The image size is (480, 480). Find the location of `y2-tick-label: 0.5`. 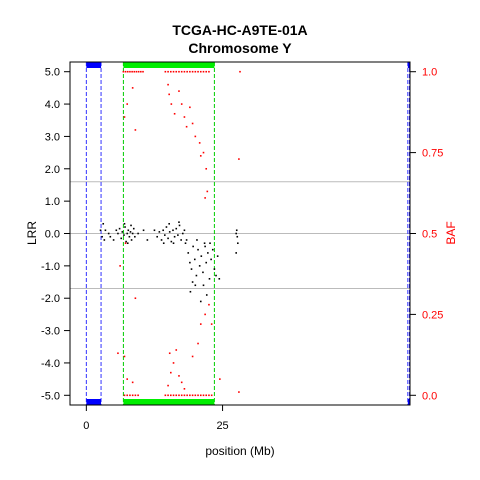

y2-tick-label: 0.5 is located at coordinates (429, 235).